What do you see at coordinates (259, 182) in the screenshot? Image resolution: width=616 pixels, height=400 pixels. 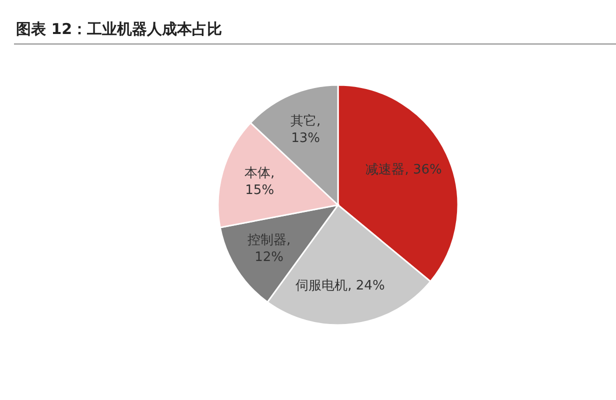 I see `slice-label: 本体, 15%` at bounding box center [259, 182].